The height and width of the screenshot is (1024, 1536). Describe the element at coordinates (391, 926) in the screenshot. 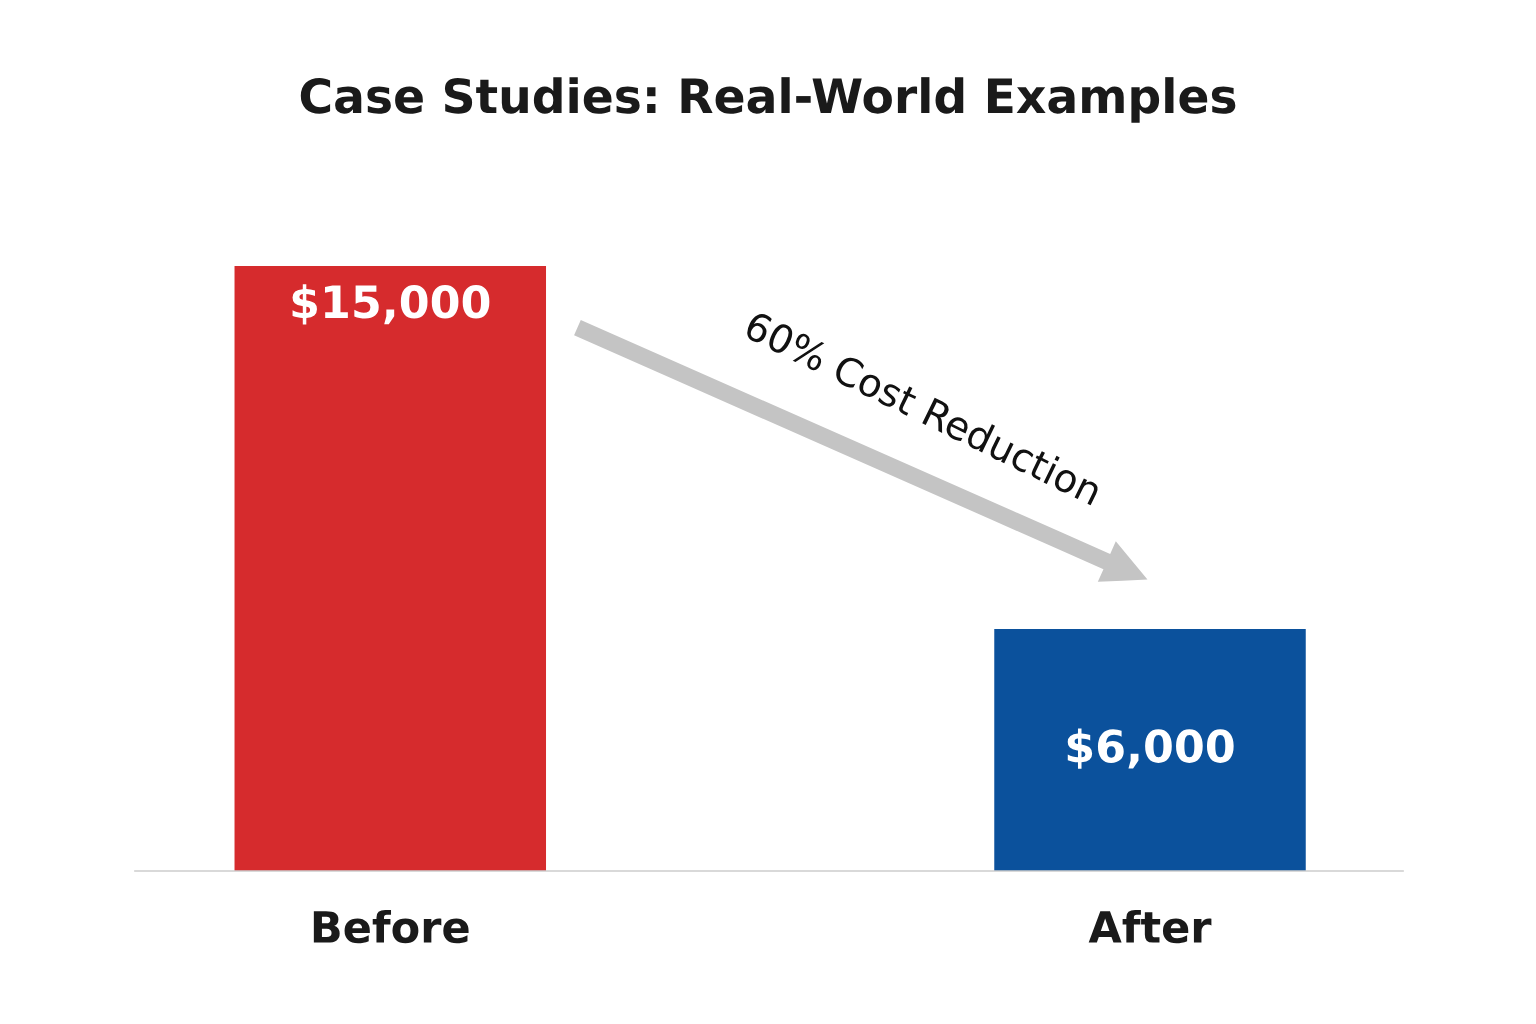

I see `x-tick-label: Before` at that location.